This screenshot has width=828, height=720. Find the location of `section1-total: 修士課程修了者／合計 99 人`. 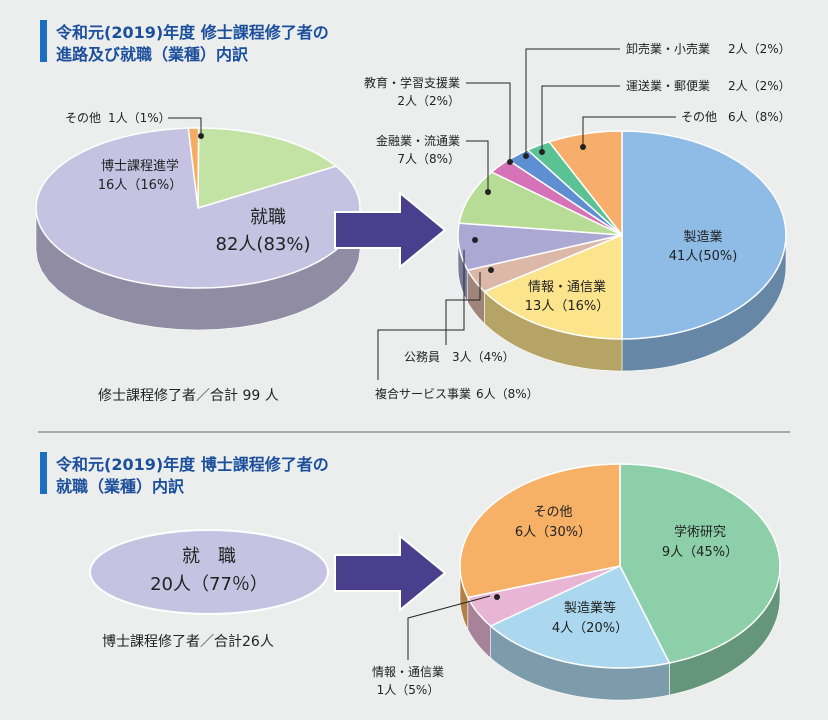

section1-total: 修士課程修了者／合計 99 人 is located at coordinates (188, 396).